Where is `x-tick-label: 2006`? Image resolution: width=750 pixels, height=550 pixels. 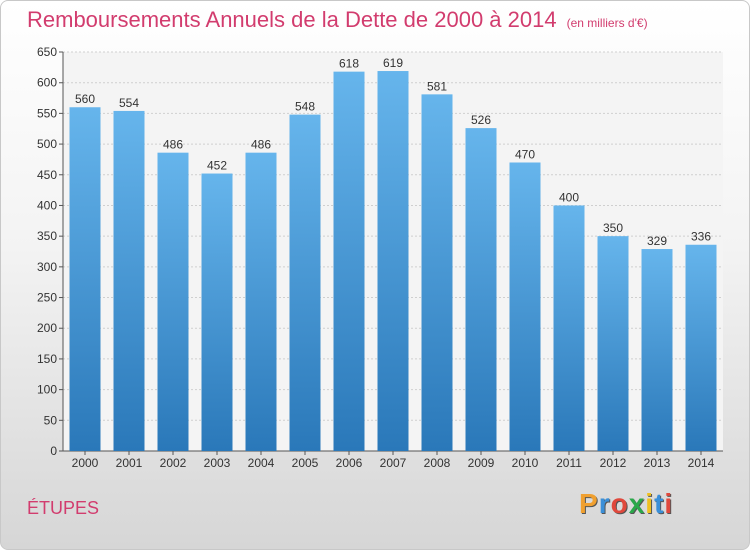 x-tick-label: 2006 is located at coordinates (349, 463).